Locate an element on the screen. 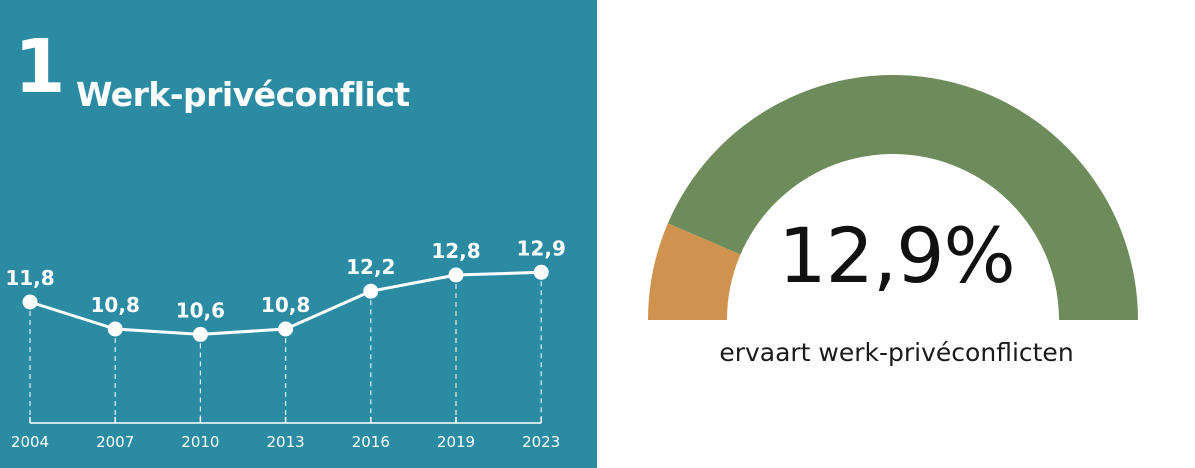 This screenshot has height=468, width=1195. gauge-value: 12,9% is located at coordinates (896, 255).